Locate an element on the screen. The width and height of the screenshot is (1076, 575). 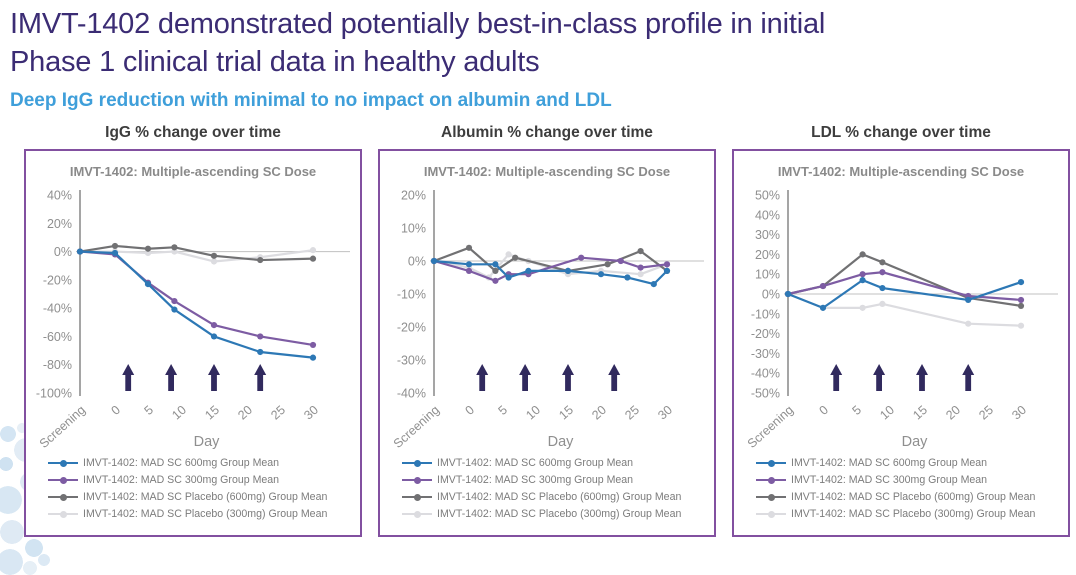
x-axis-title: Day is located at coordinates (207, 442).